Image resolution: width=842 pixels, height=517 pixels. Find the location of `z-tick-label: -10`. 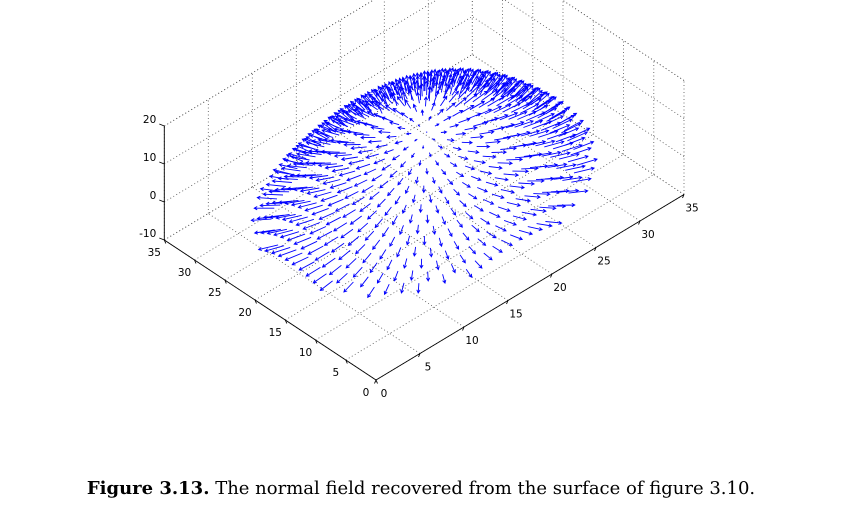

z-tick-label: -10 is located at coordinates (147, 234).